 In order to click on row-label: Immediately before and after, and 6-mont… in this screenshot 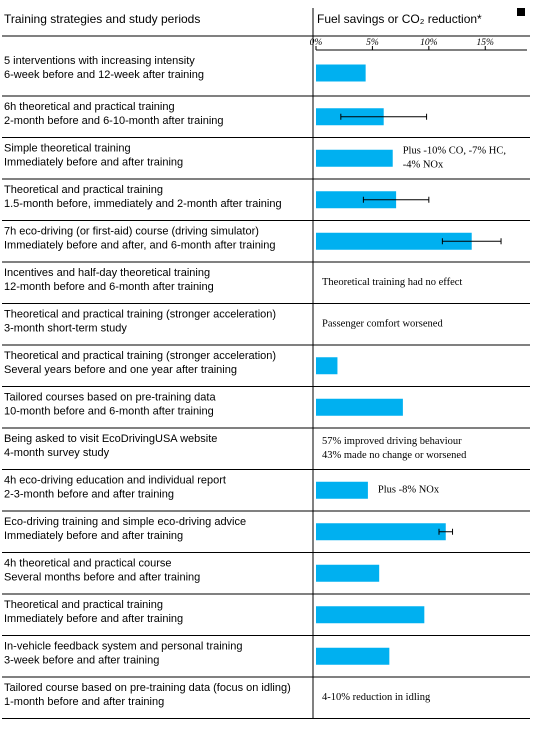, I will do `click(140, 245)`.